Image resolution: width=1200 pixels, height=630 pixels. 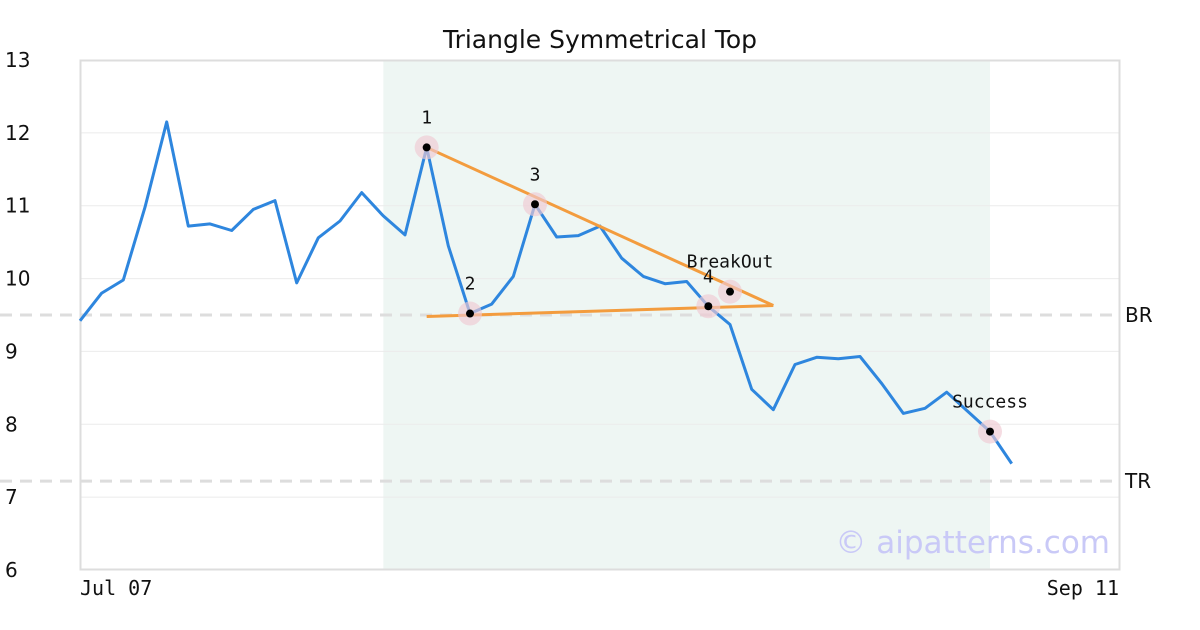 What do you see at coordinates (17, 133) in the screenshot?
I see `y-tick-label: 12` at bounding box center [17, 133].